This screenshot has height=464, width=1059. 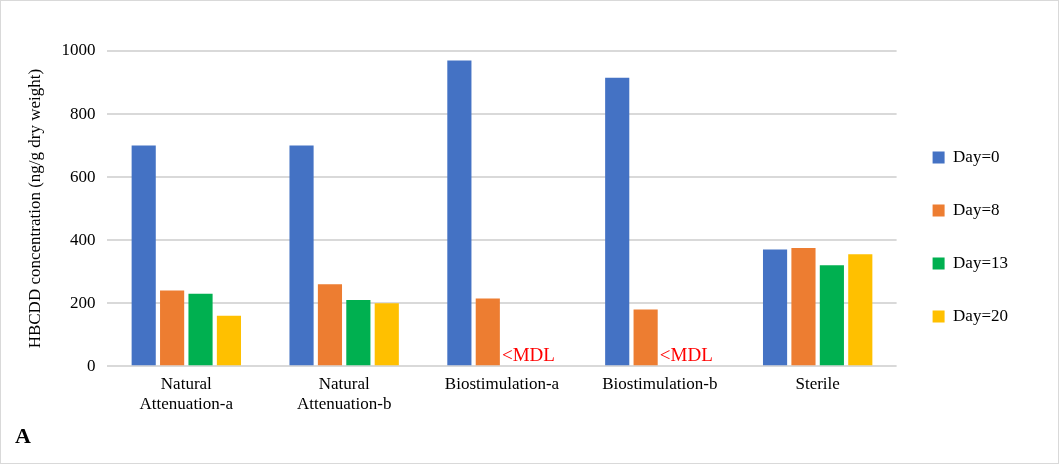 What do you see at coordinates (817, 383) in the screenshot?
I see `x-tick-label: Sterile` at bounding box center [817, 383].